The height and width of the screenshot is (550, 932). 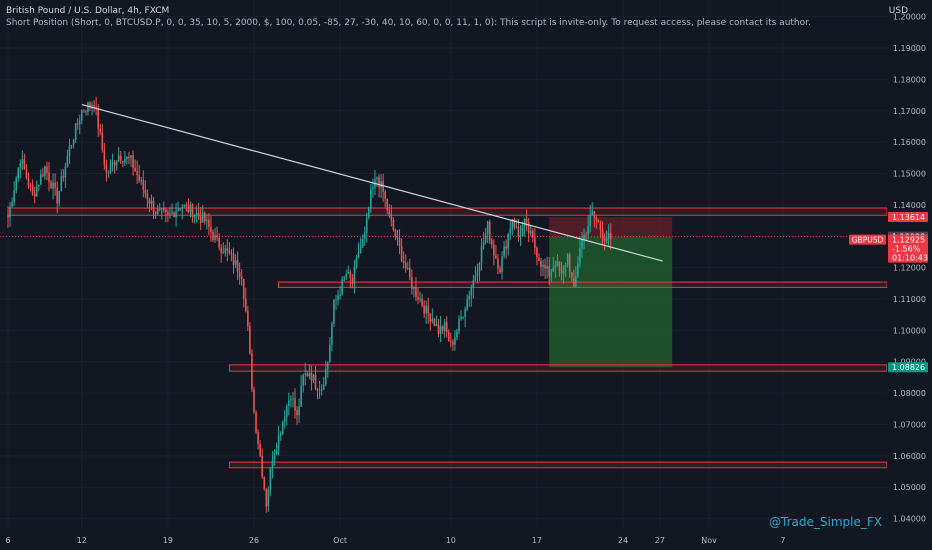 I want to click on watermark: @Trade_Simple_FX, so click(x=825, y=522).